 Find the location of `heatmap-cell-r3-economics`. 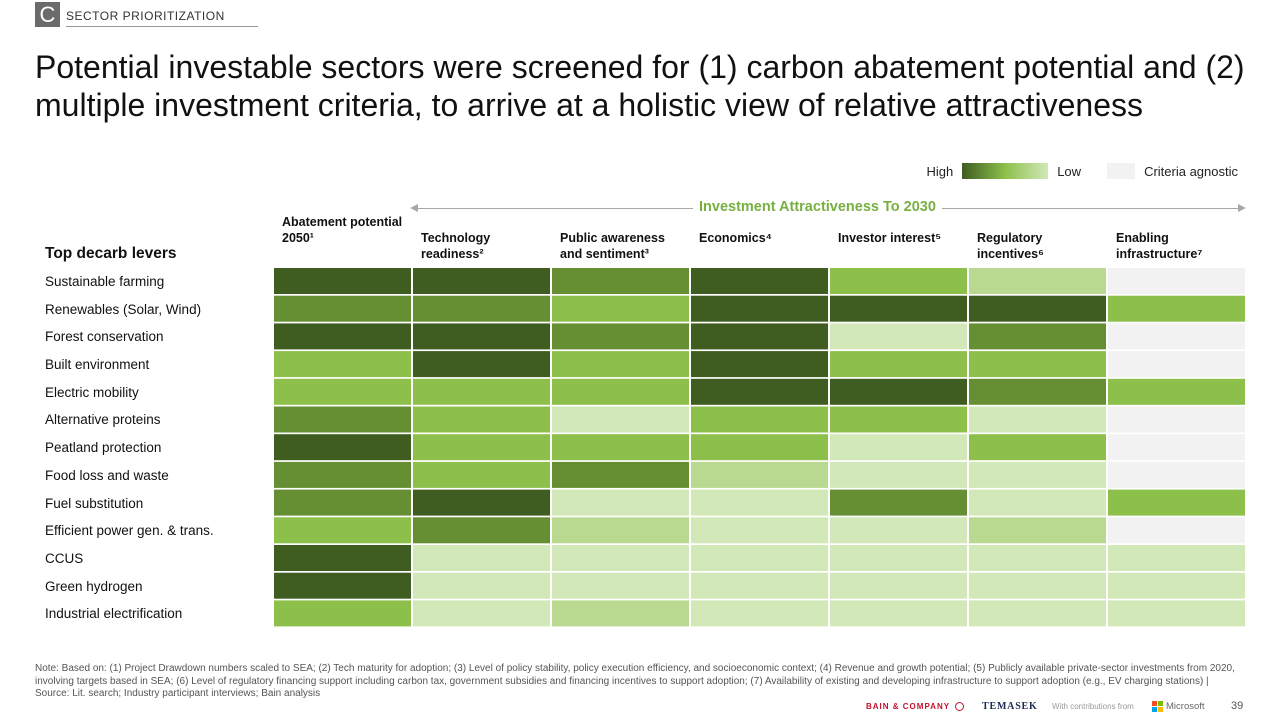

heatmap-cell-r3-economics is located at coordinates (759, 364).